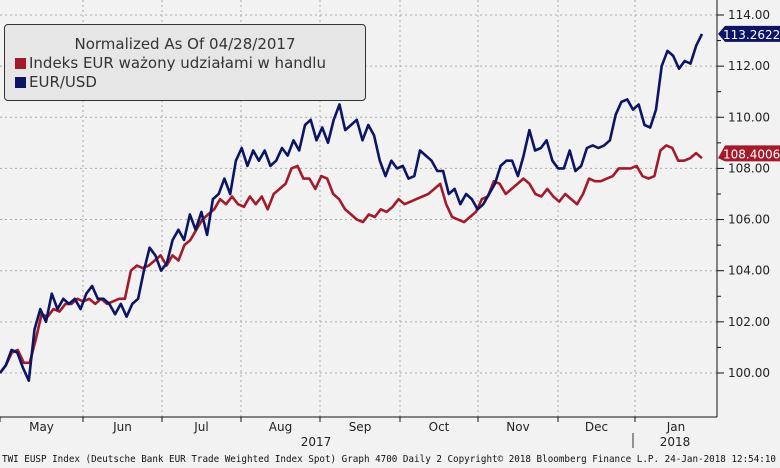 The width and height of the screenshot is (780, 468). What do you see at coordinates (676, 427) in the screenshot?
I see `x-tick-label: Jan` at bounding box center [676, 427].